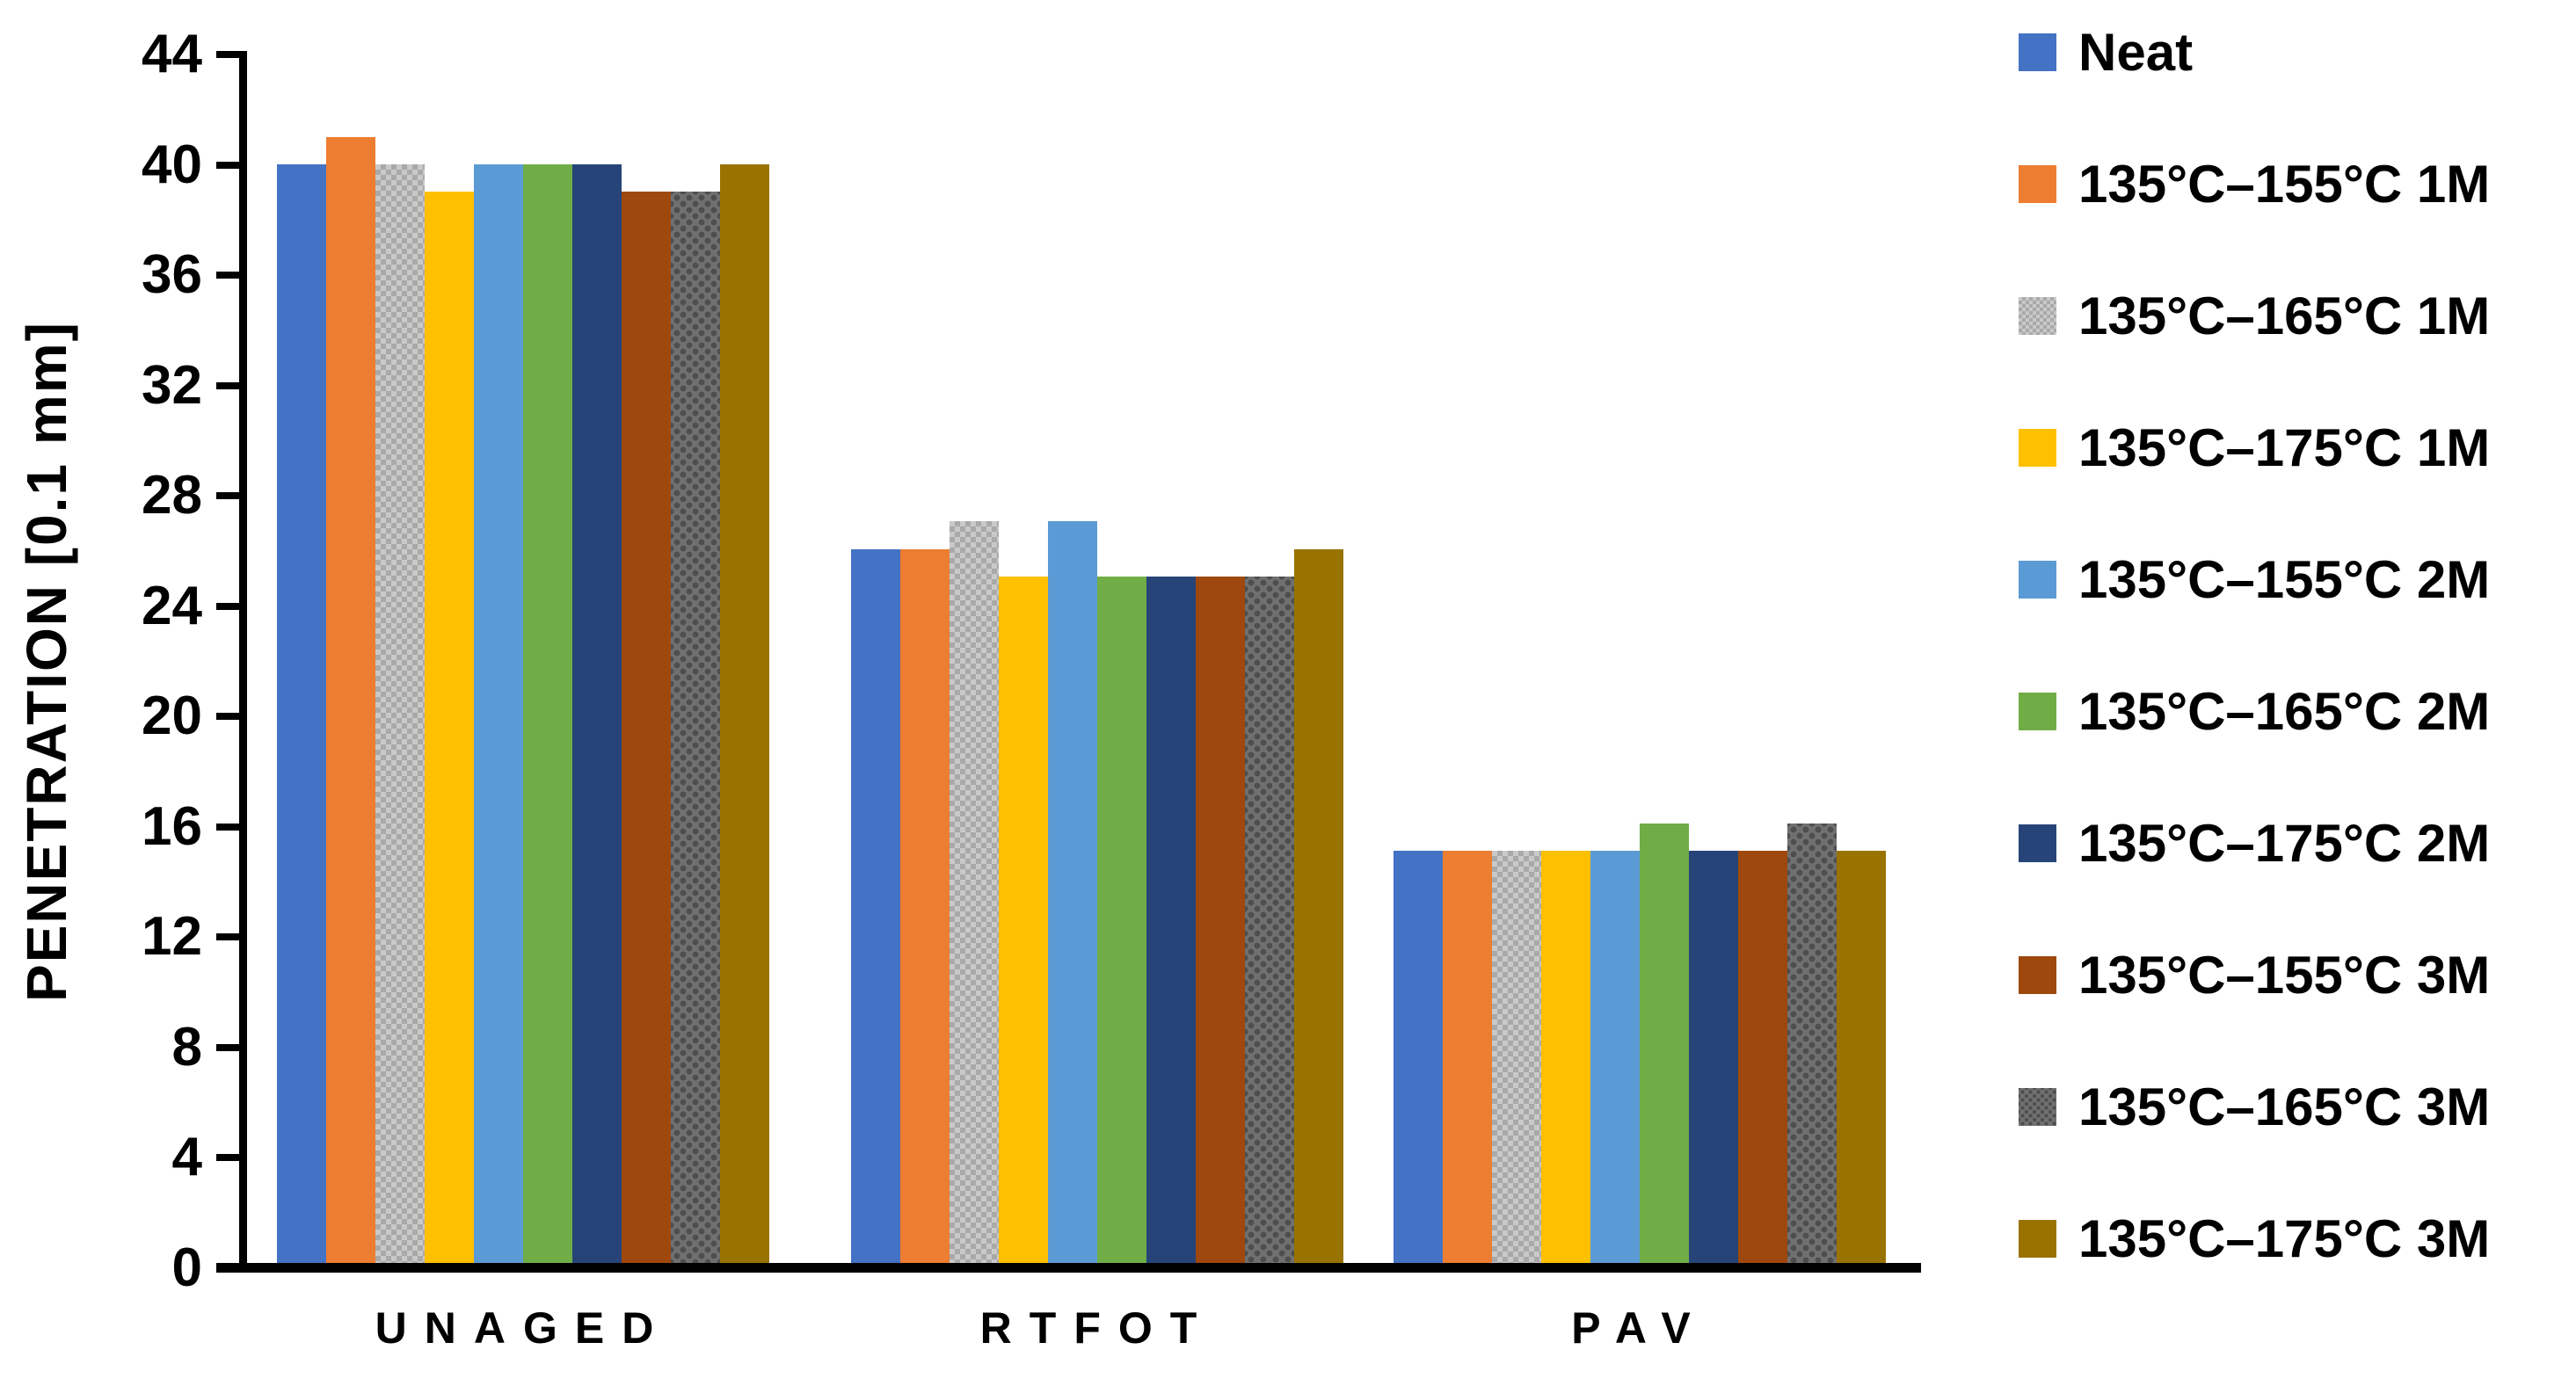 Image resolution: width=2576 pixels, height=1386 pixels. Describe the element at coordinates (449, 728) in the screenshot. I see `bar-unaged-135-c-175-c-1m` at that location.